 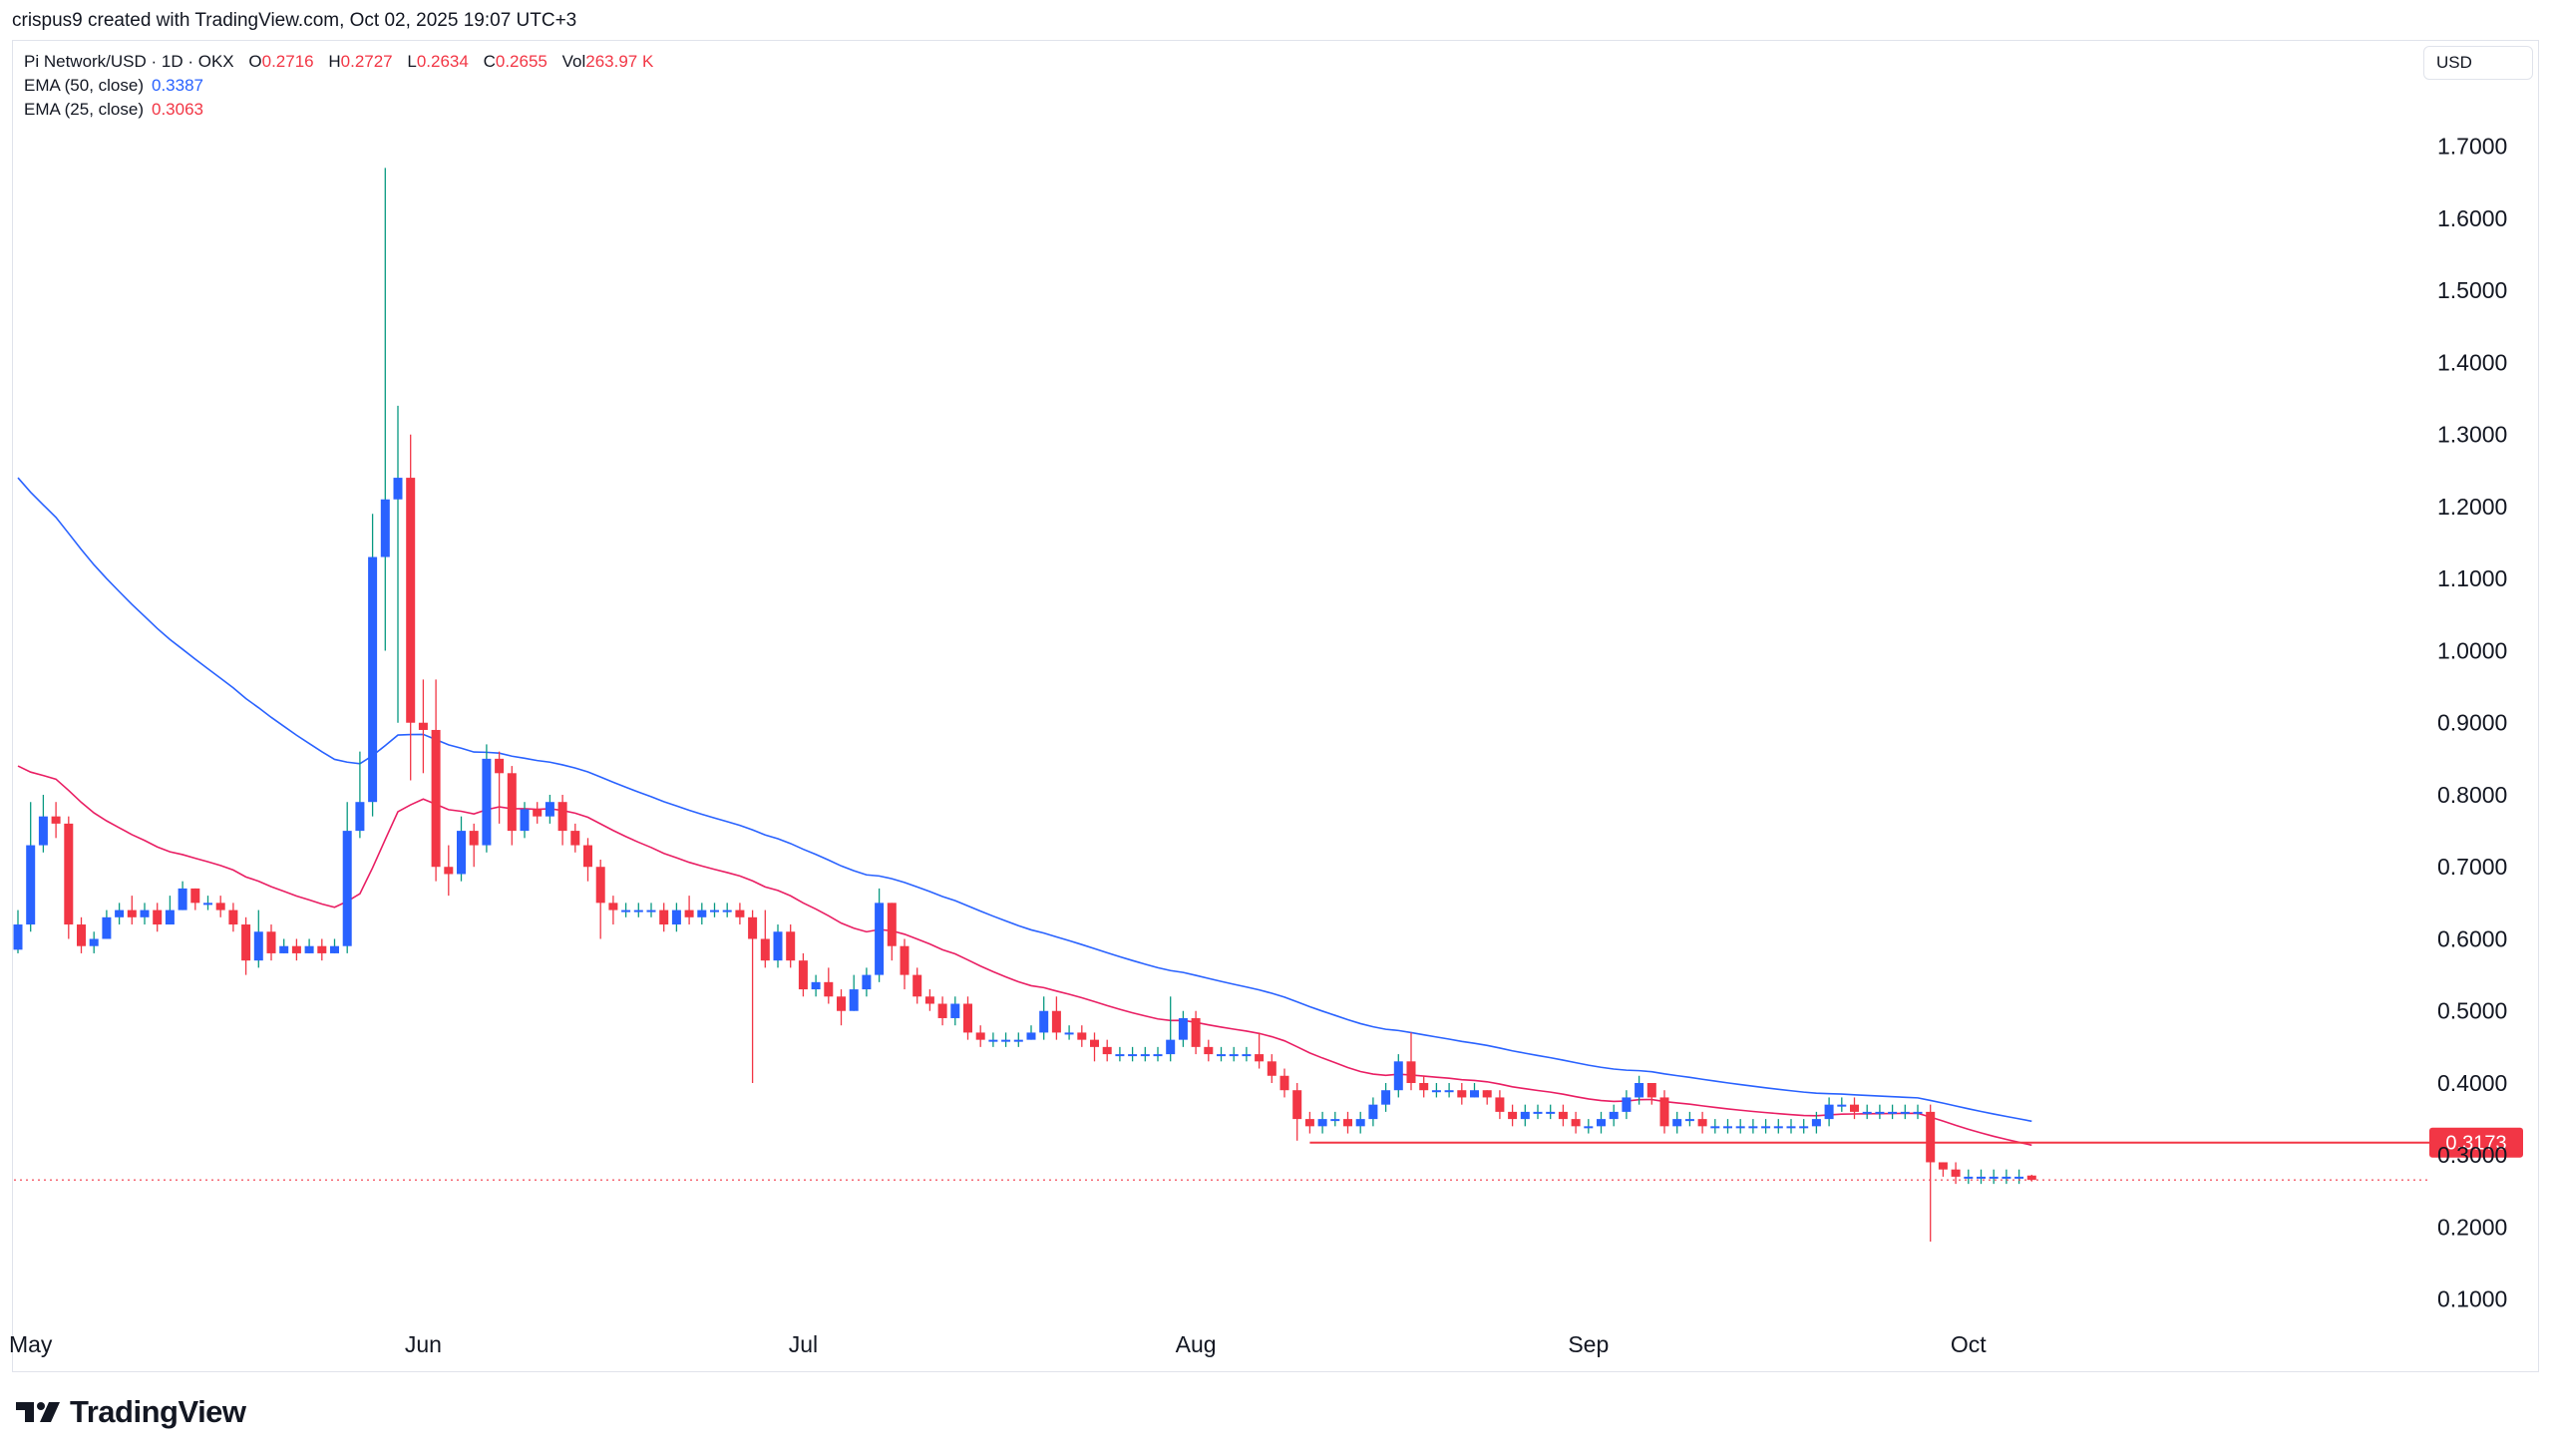 What do you see at coordinates (2478, 63) in the screenshot?
I see `currency-button: USD` at bounding box center [2478, 63].